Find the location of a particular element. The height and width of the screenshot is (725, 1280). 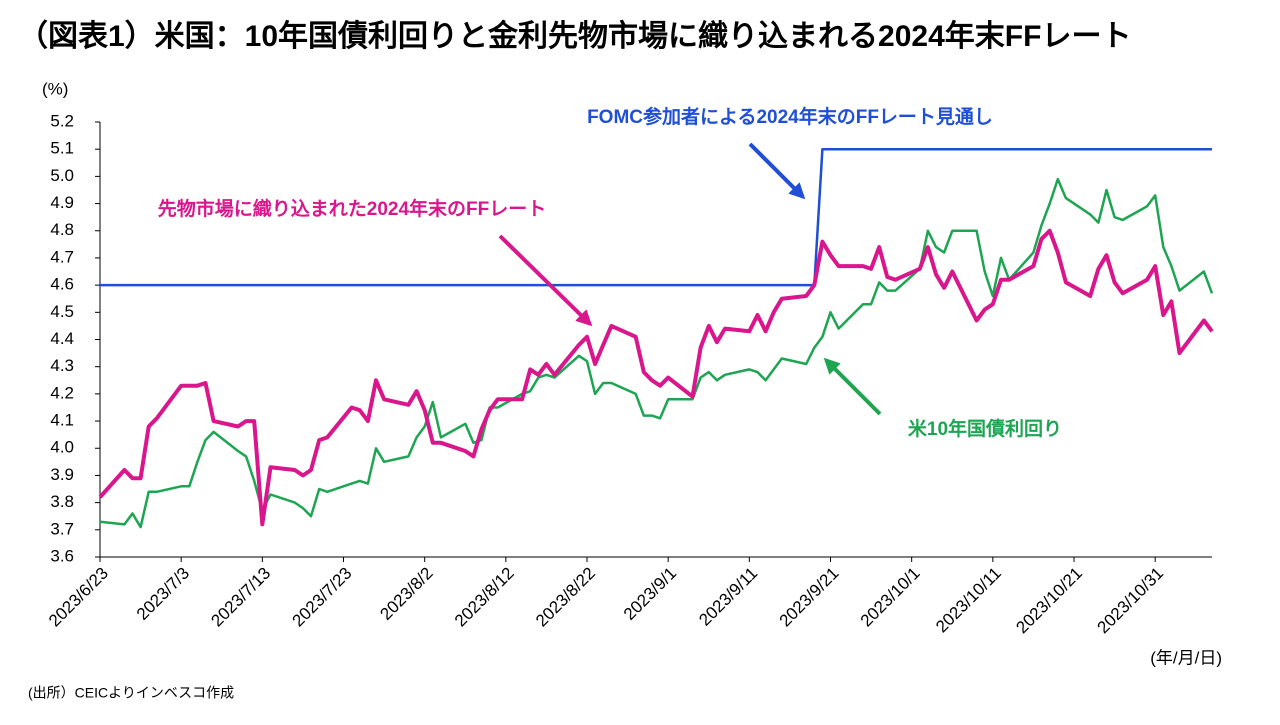

x-tick-label: 2023/10/1 is located at coordinates (890, 597).